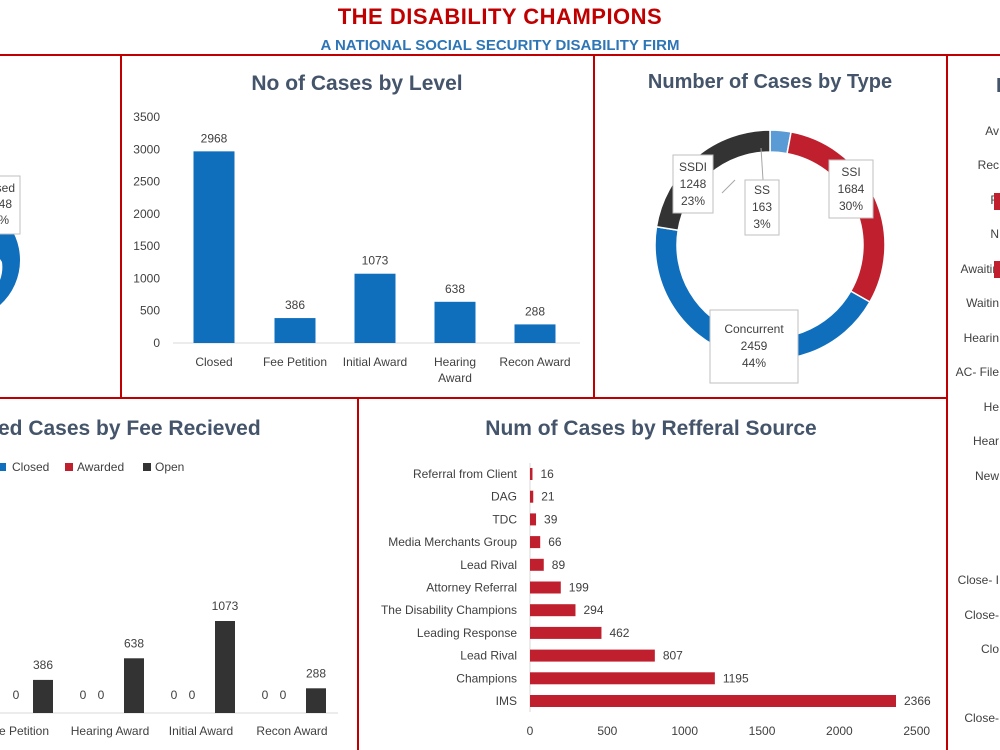 The width and height of the screenshot is (1000, 750). I want to click on legend-label-closed: Closed, so click(30, 467).